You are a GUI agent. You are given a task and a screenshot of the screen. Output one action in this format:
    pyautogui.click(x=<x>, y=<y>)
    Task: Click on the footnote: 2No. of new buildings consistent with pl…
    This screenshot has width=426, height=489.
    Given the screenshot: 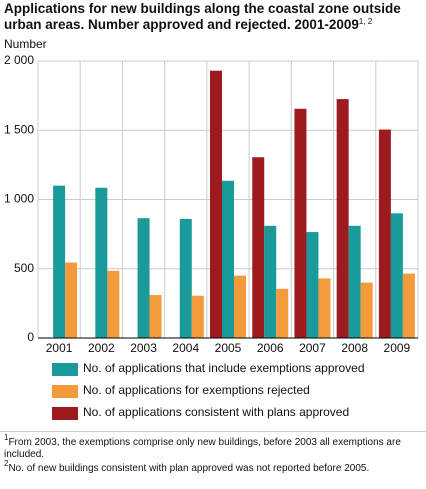 What is the action you would take?
    pyautogui.click(x=213, y=467)
    